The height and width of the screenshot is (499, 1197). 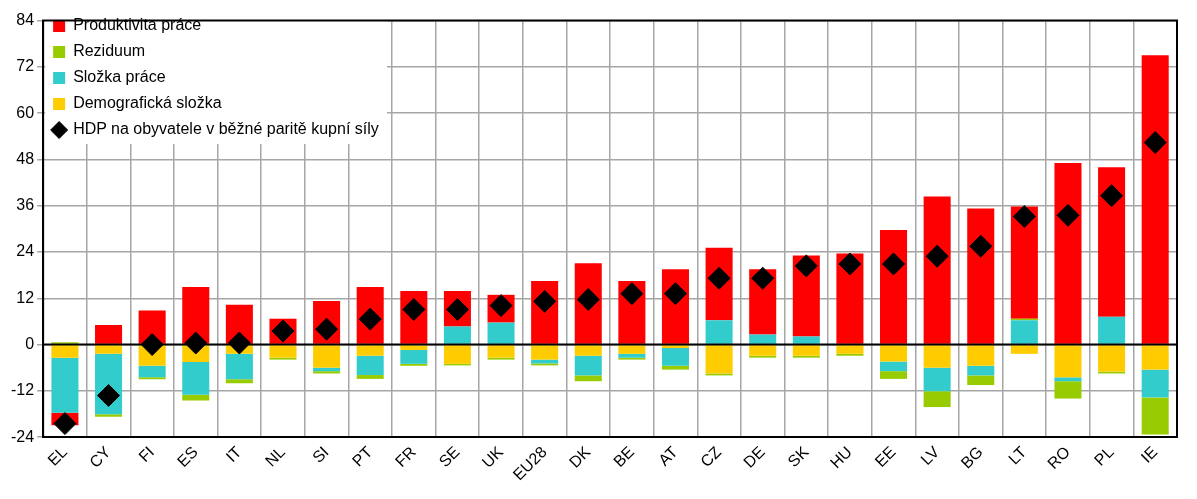 I want to click on x-tick-label: AT, so click(x=668, y=455).